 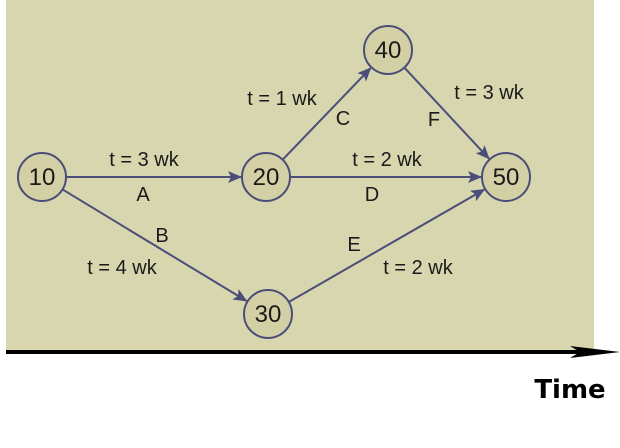 I want to click on node-label-50: 50, so click(x=506, y=177).